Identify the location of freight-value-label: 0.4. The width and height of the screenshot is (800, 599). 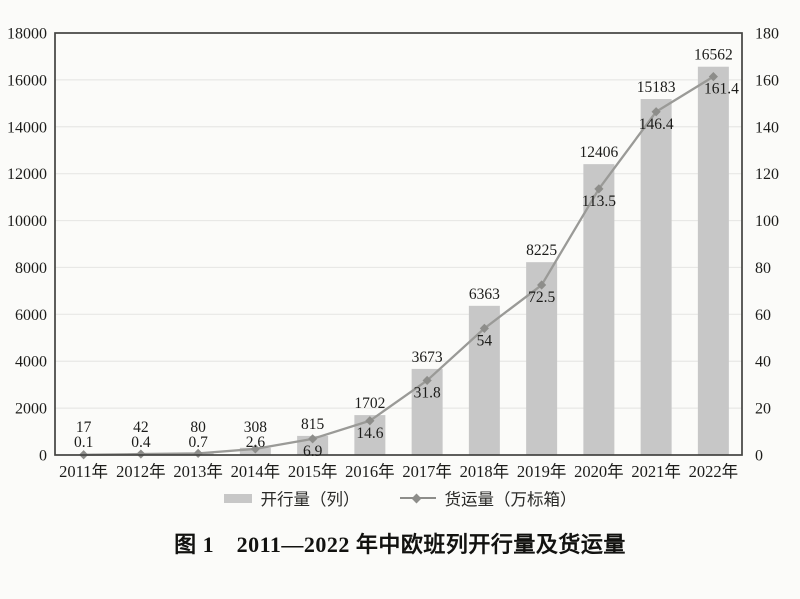
(141, 442).